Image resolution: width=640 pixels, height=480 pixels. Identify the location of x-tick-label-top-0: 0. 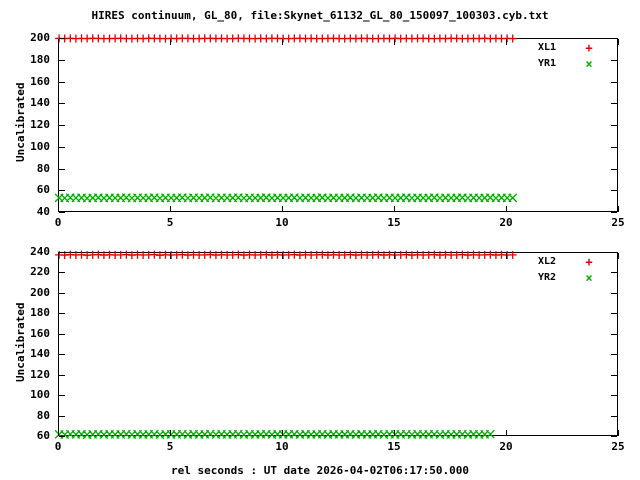
(58, 222).